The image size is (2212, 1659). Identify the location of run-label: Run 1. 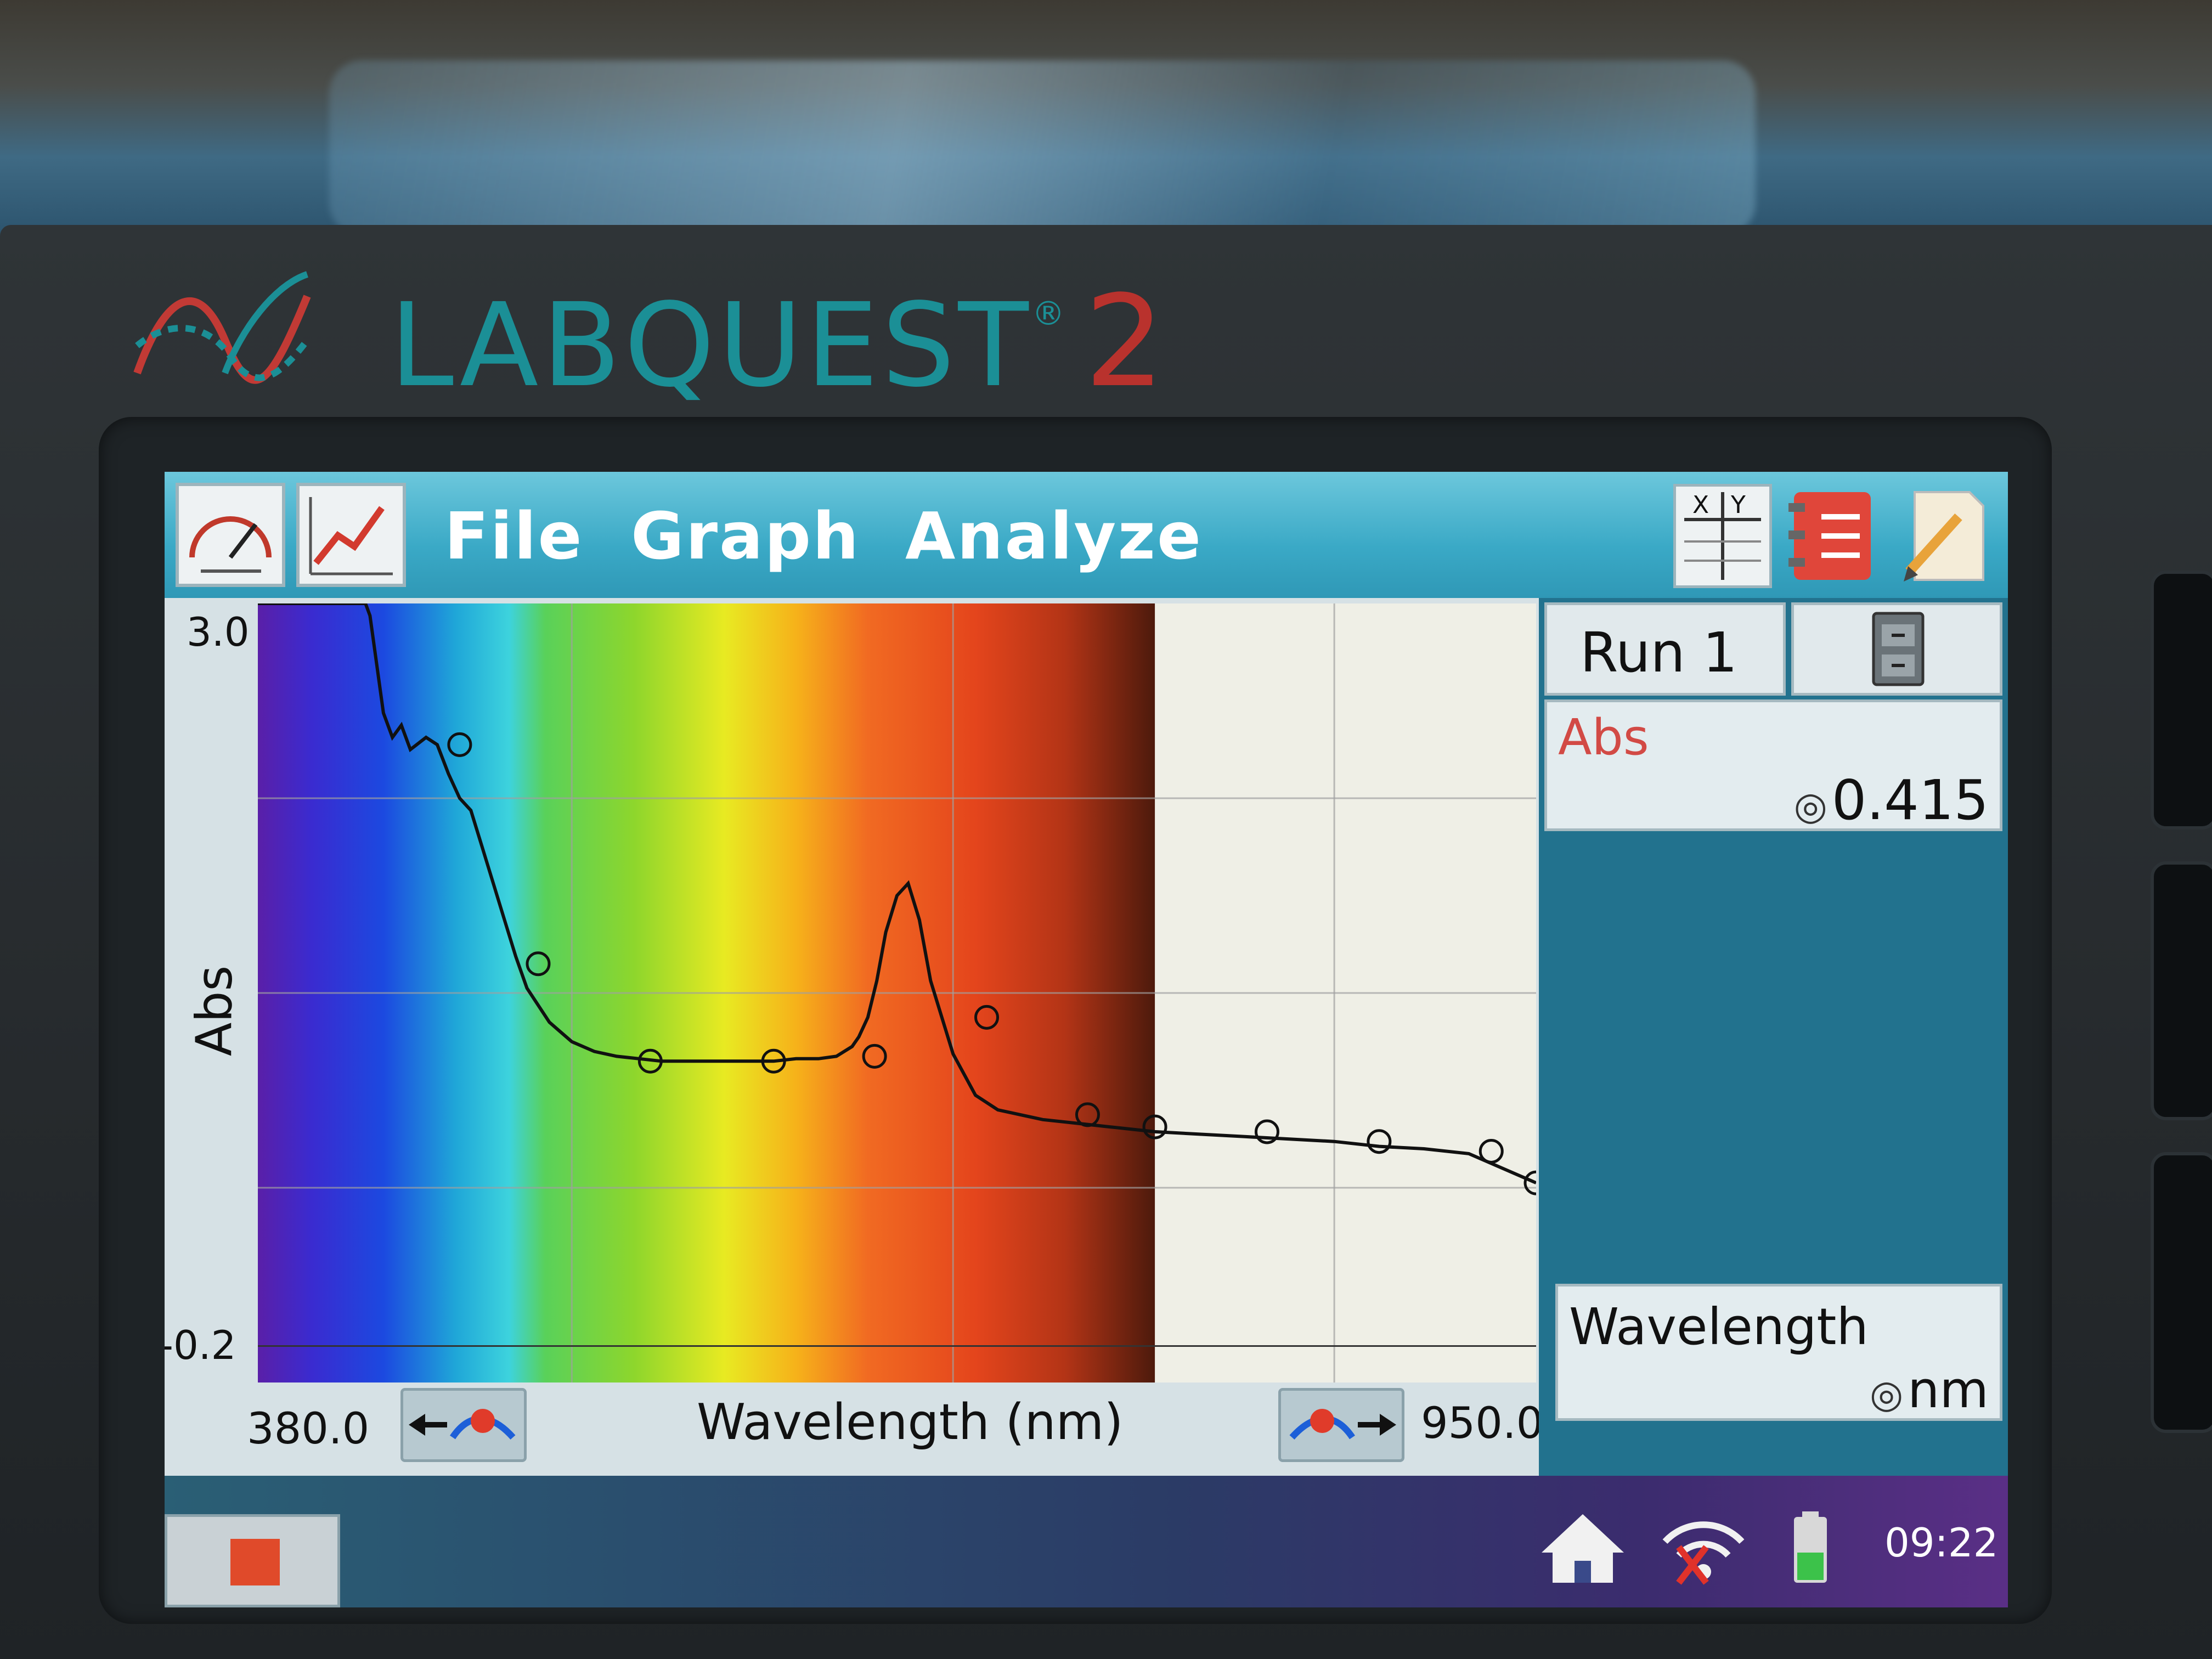
(1659, 653).